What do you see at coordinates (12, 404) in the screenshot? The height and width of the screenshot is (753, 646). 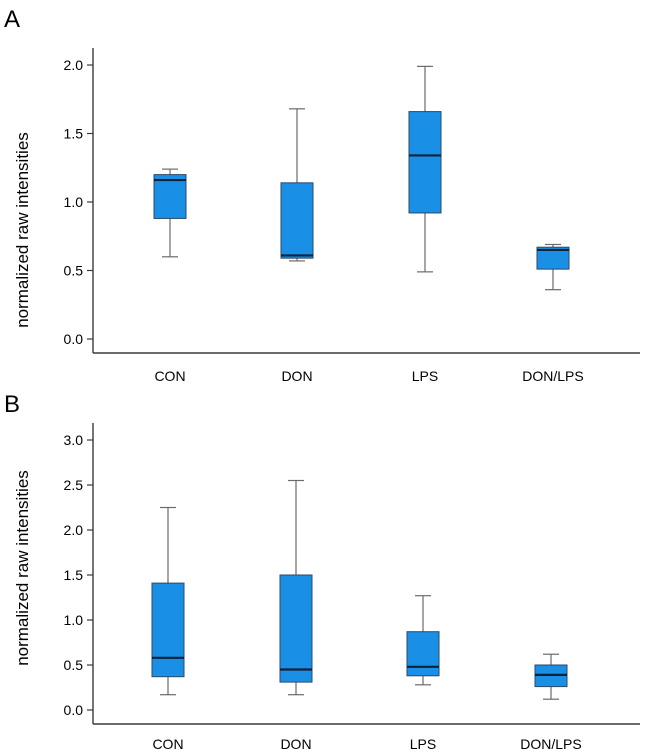 I see `panel-b-letter: B` at bounding box center [12, 404].